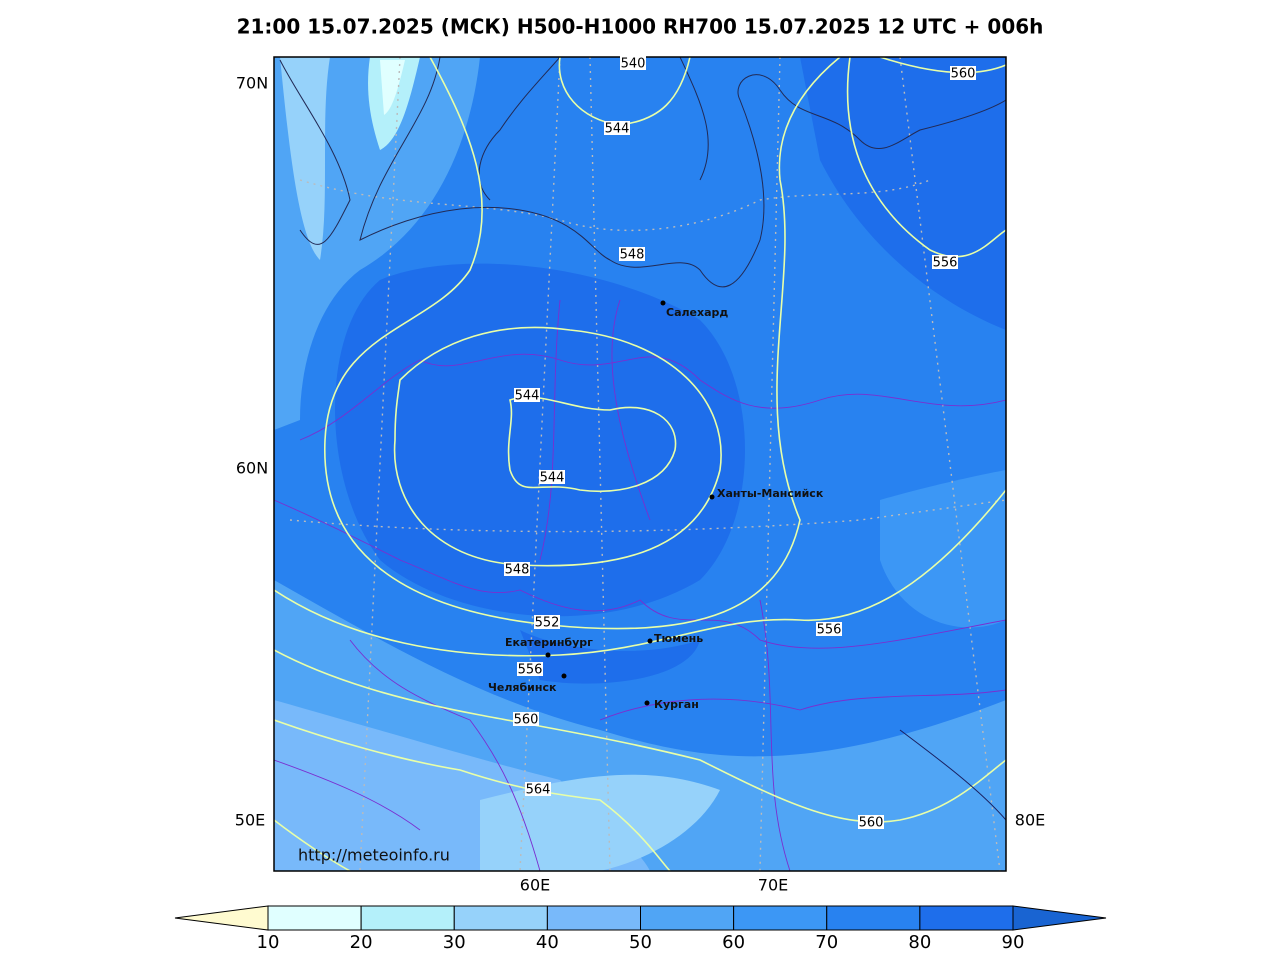 The height and width of the screenshot is (963, 1281). Describe the element at coordinates (522, 687) in the screenshot. I see `city-name: Челябинск` at that location.